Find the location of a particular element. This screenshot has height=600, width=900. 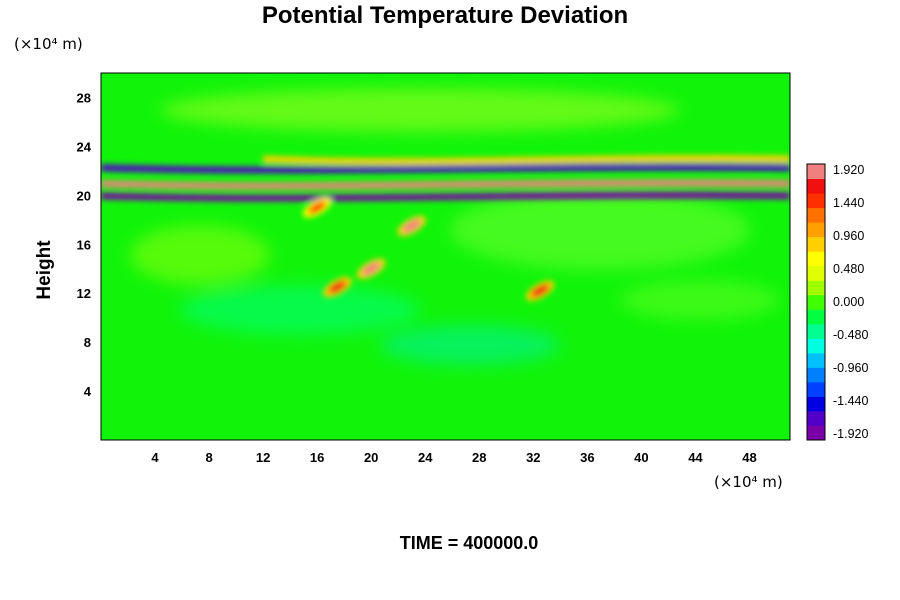

x-tick-label: 8 is located at coordinates (208, 457).